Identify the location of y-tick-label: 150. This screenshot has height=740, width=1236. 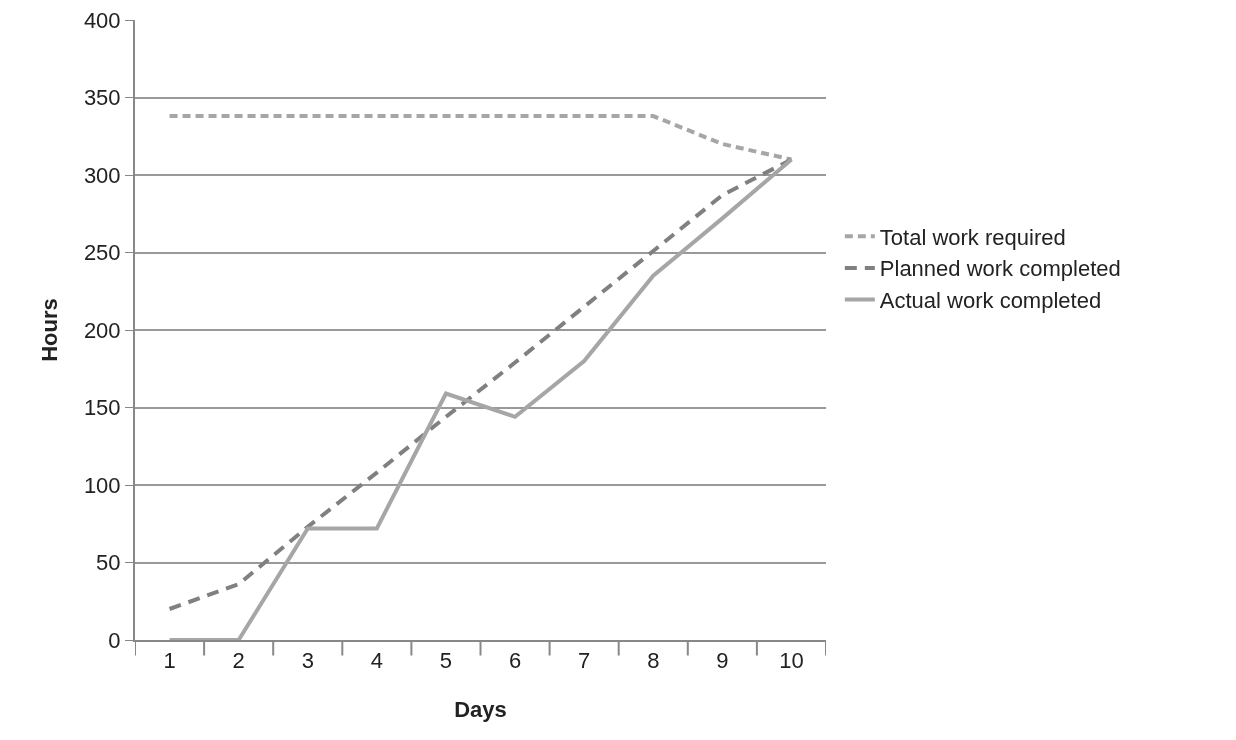
(102, 408).